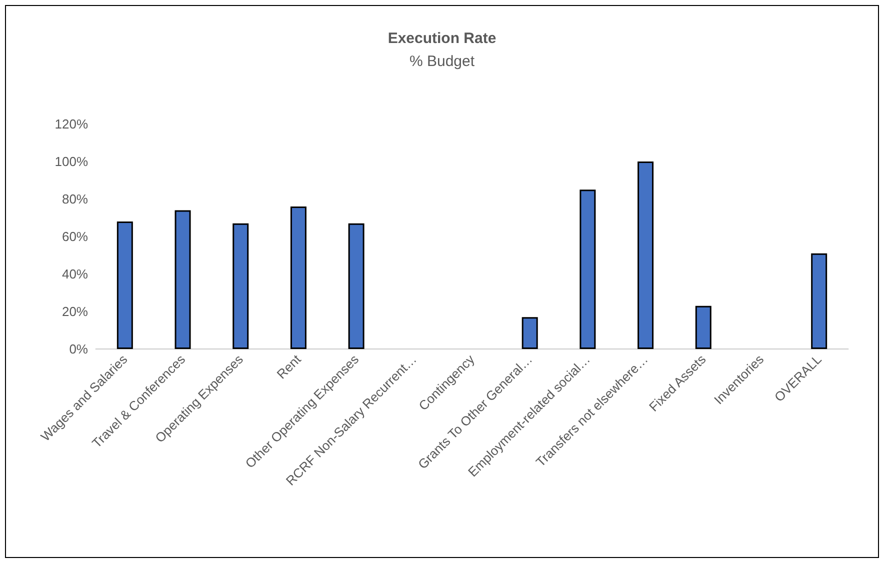  I want to click on chart-title: Execution Rate, so click(442, 38).